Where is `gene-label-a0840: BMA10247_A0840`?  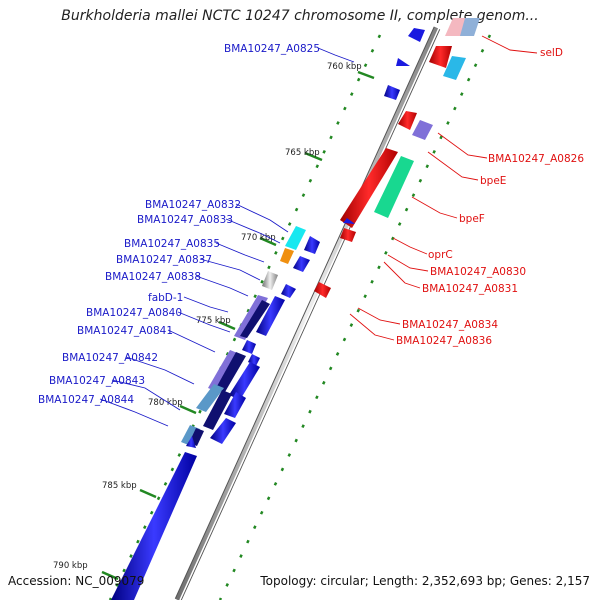
gene-label-a0840: BMA10247_A0840 is located at coordinates (134, 313).